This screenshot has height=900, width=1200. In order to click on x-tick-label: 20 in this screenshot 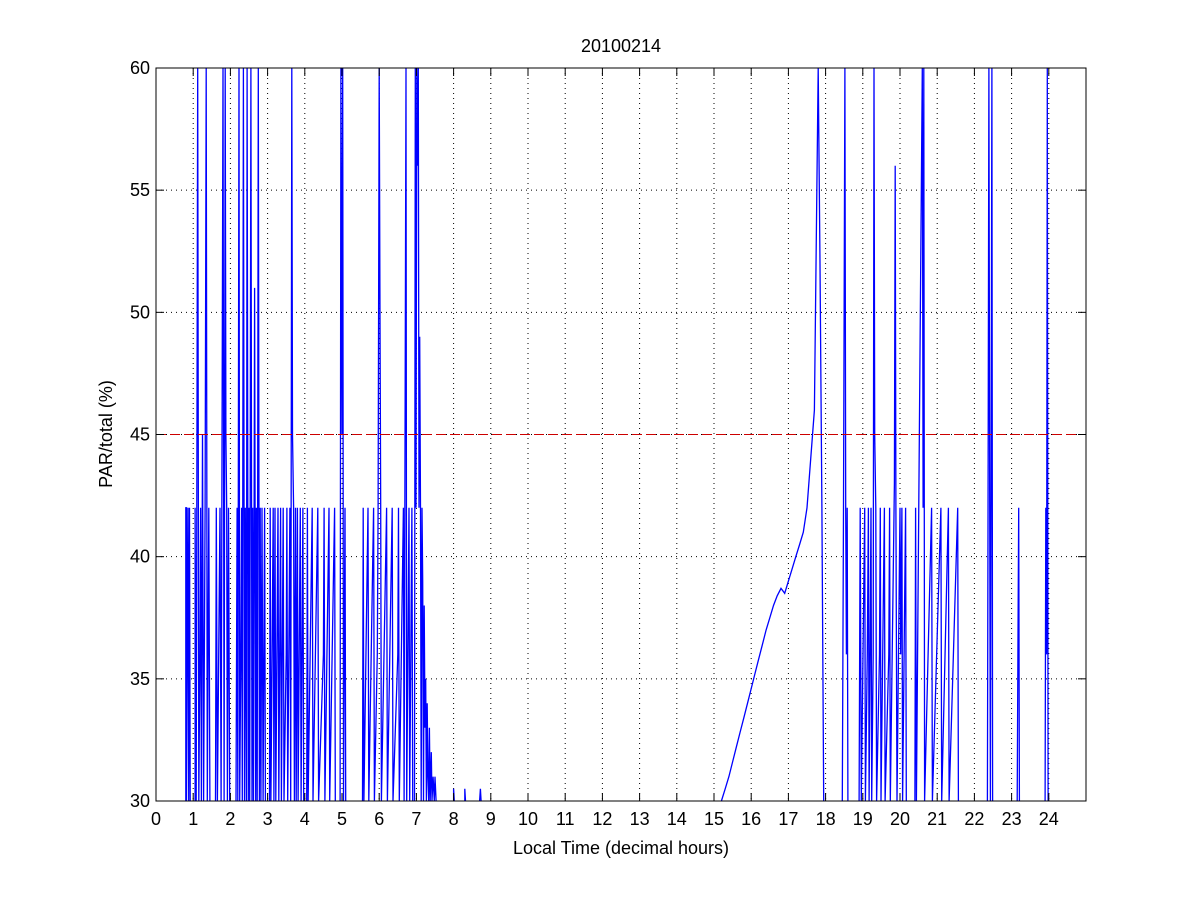, I will do `click(900, 819)`.